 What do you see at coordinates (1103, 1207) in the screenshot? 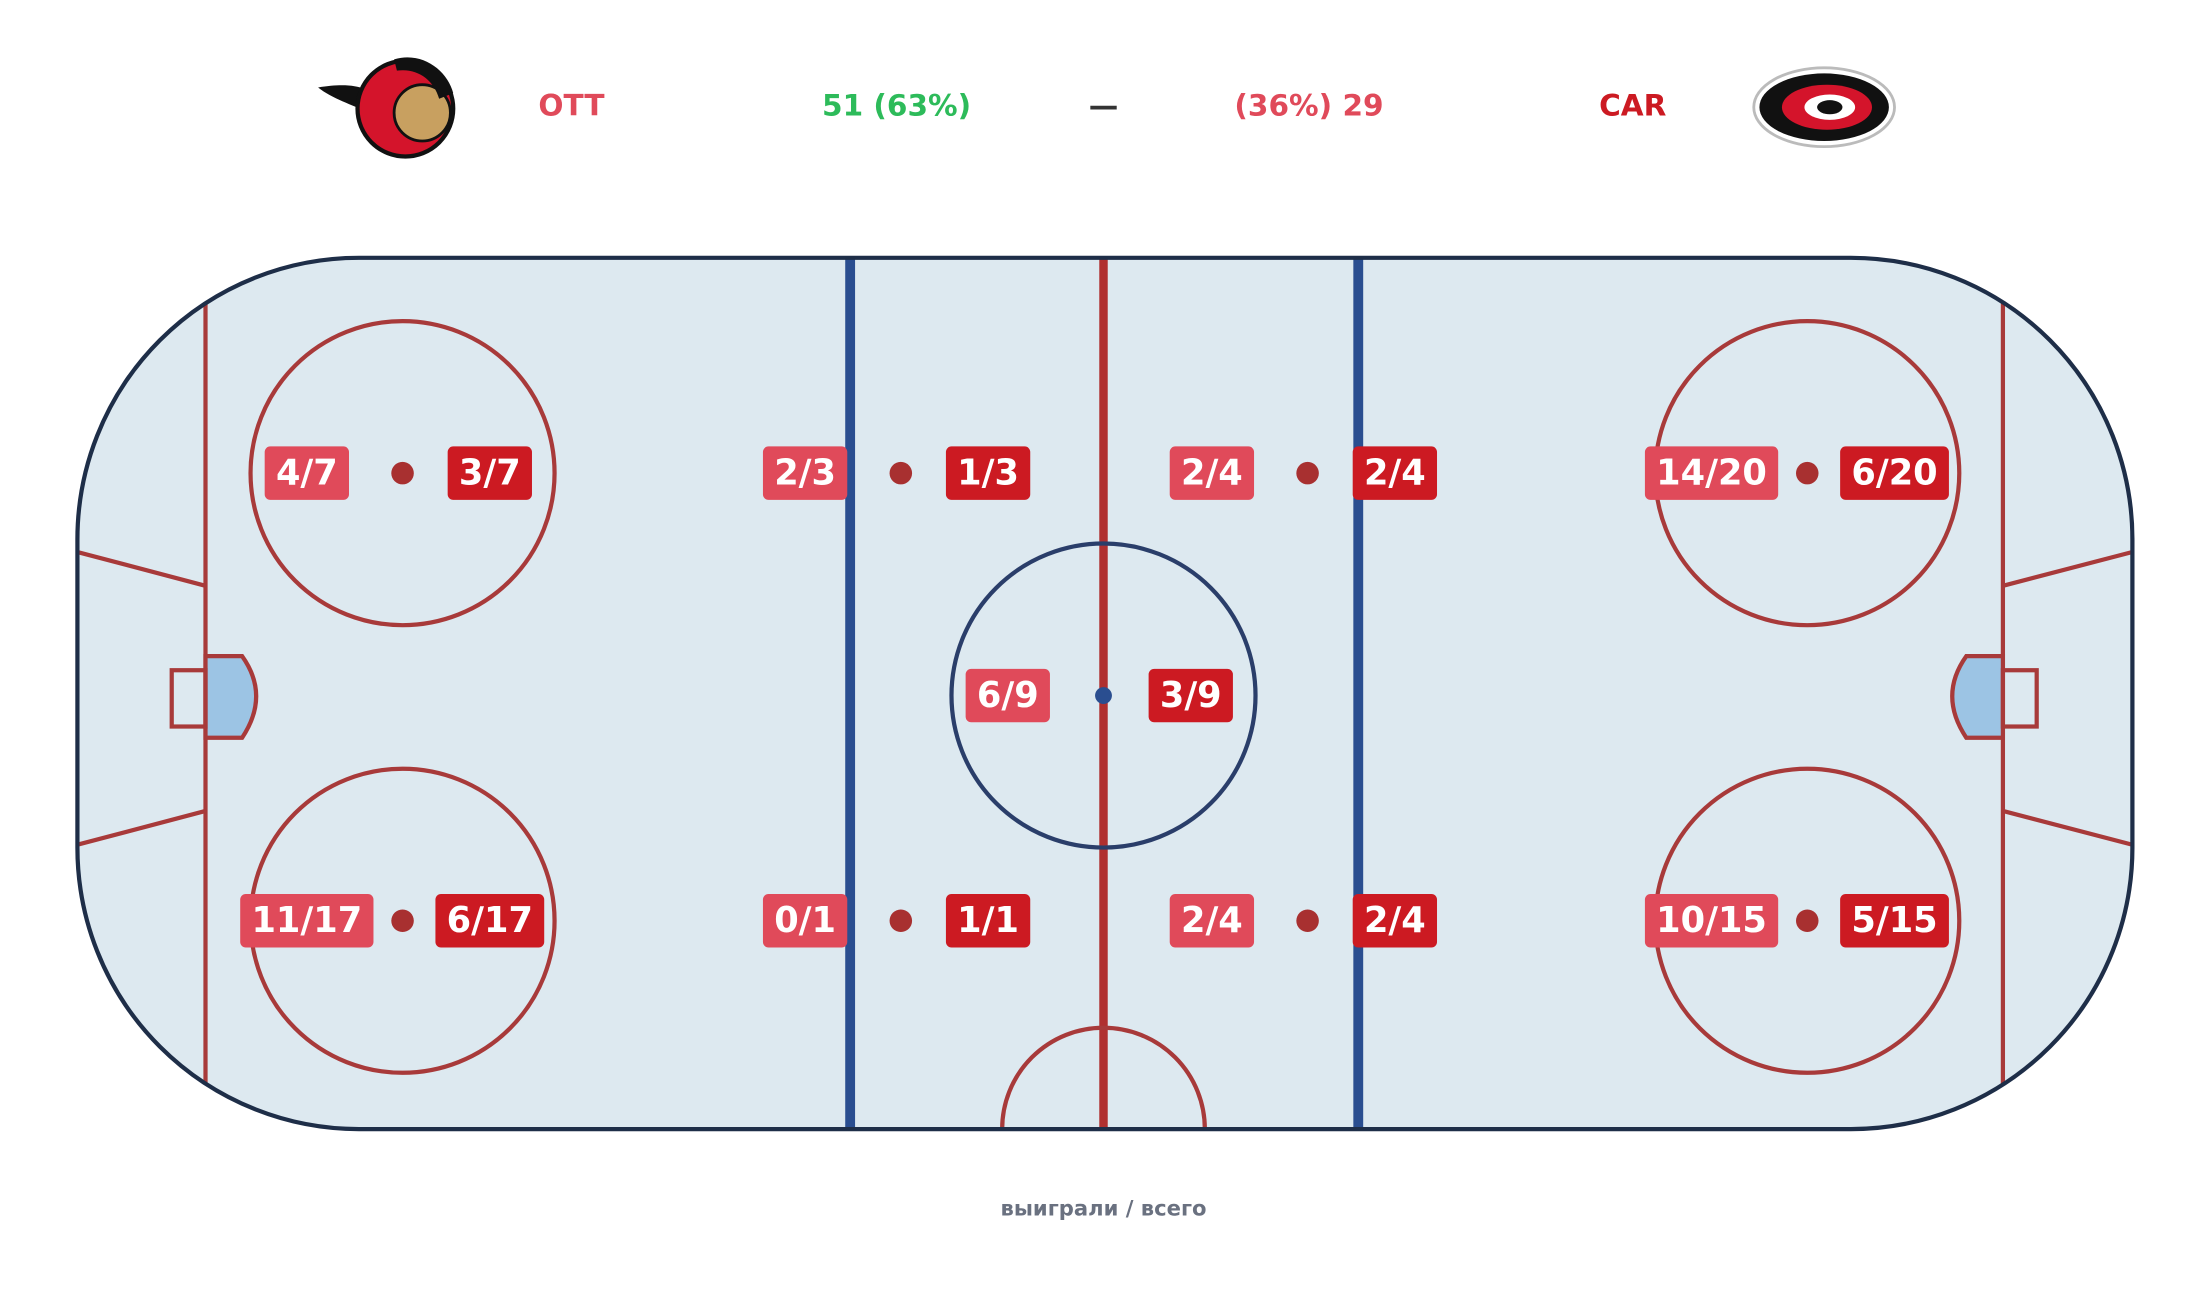
I see `footer-note: выиграли / всего` at bounding box center [1103, 1207].